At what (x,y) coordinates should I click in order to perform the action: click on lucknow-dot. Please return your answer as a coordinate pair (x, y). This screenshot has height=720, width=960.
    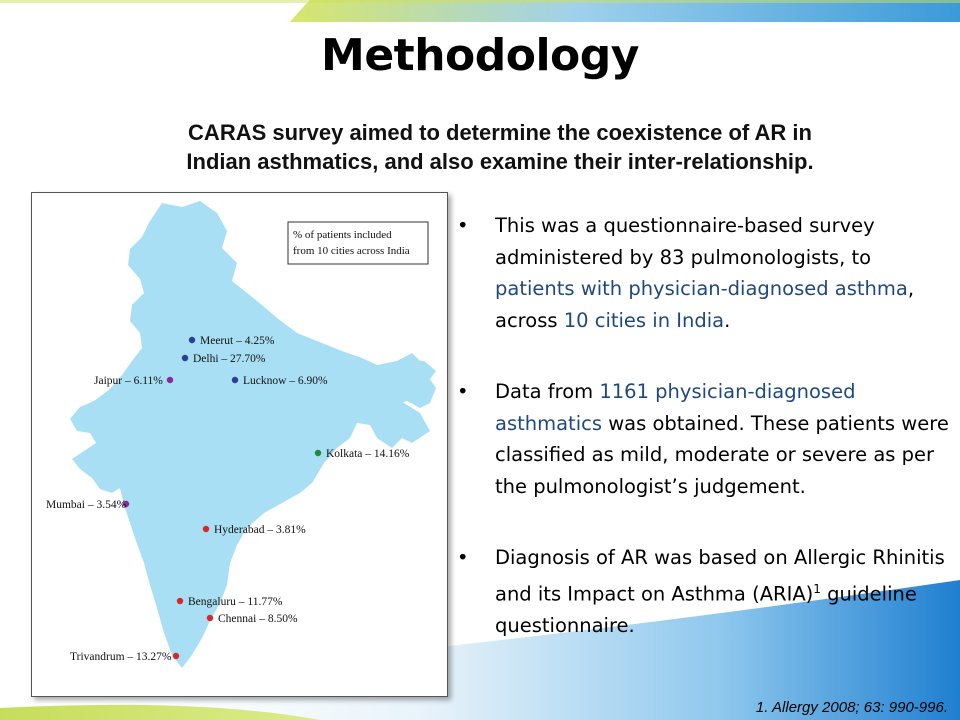
    Looking at the image, I should click on (235, 380).